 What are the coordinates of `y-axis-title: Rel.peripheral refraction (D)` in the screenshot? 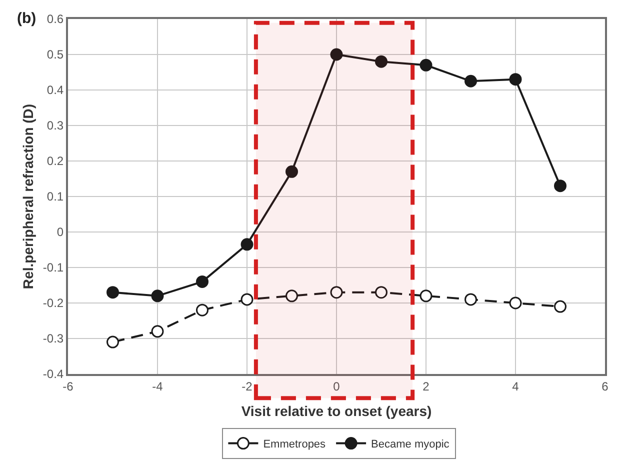 It's located at (28, 197).